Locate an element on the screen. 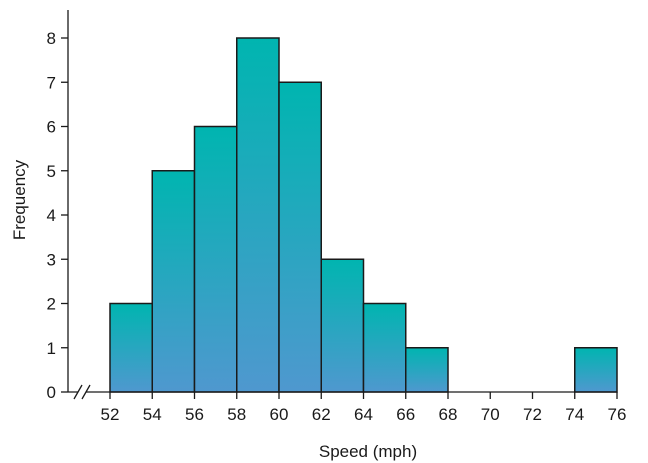  y-axis-title: Frequency is located at coordinates (19, 199).